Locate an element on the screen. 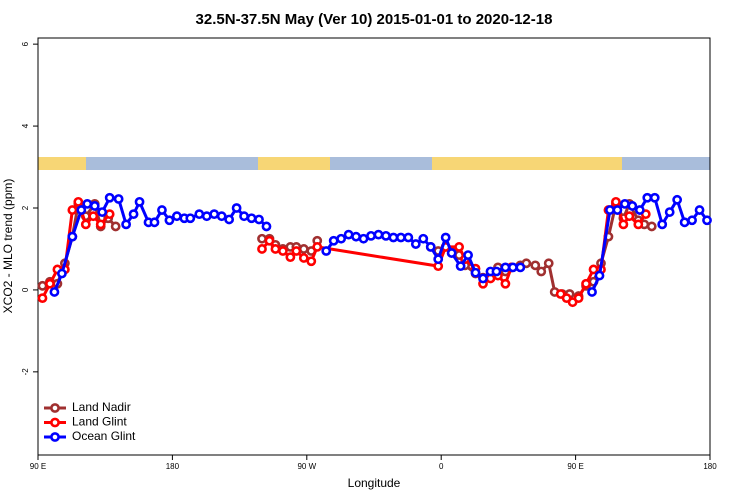 The width and height of the screenshot is (750, 500). y-tick-label: 0 is located at coordinates (25, 289).